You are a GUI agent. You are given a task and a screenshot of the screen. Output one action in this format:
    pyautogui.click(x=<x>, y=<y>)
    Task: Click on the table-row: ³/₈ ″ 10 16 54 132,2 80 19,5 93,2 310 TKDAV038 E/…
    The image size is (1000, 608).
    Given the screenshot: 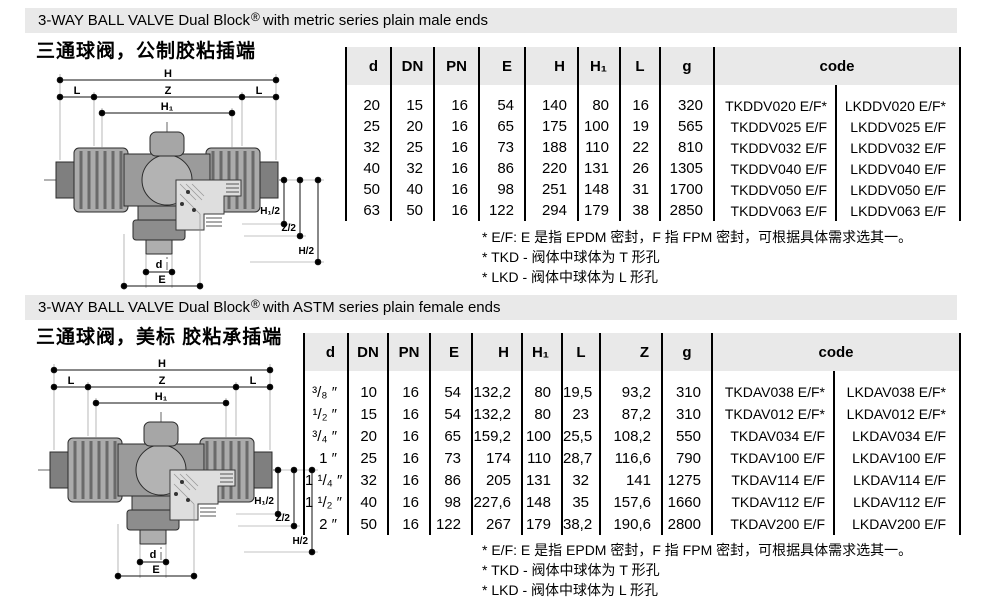 What is the action you would take?
    pyautogui.click(x=632, y=392)
    